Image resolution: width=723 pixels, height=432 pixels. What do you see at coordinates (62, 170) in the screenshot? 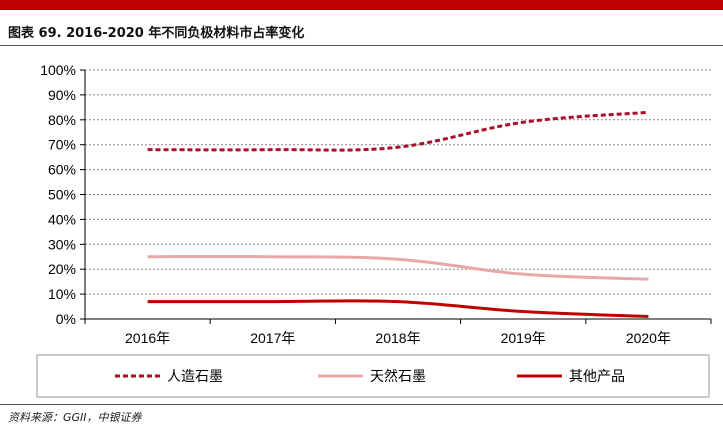
I see `y-tick-label: 60%` at bounding box center [62, 170].